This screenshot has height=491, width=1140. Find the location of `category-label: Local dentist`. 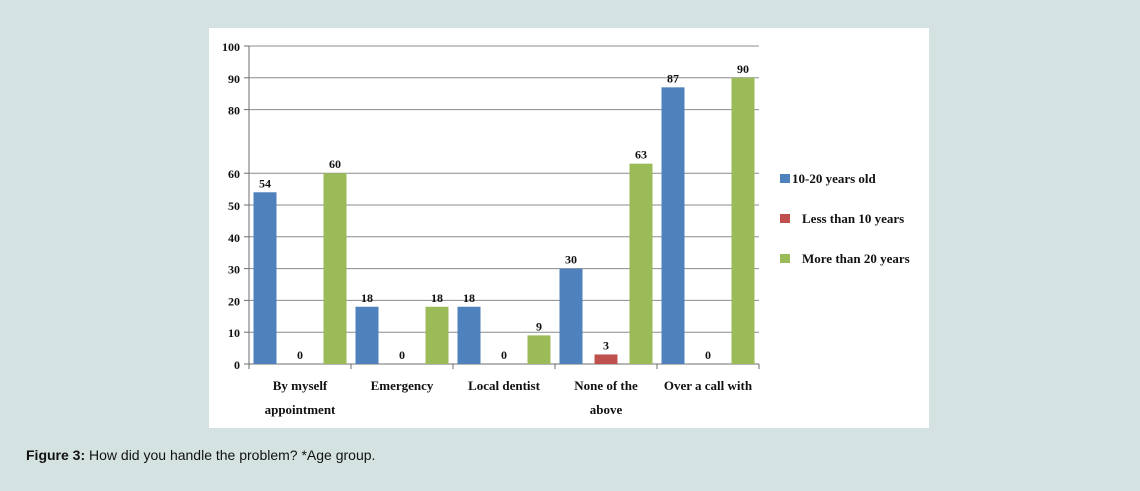

category-label: Local dentist is located at coordinates (504, 385).